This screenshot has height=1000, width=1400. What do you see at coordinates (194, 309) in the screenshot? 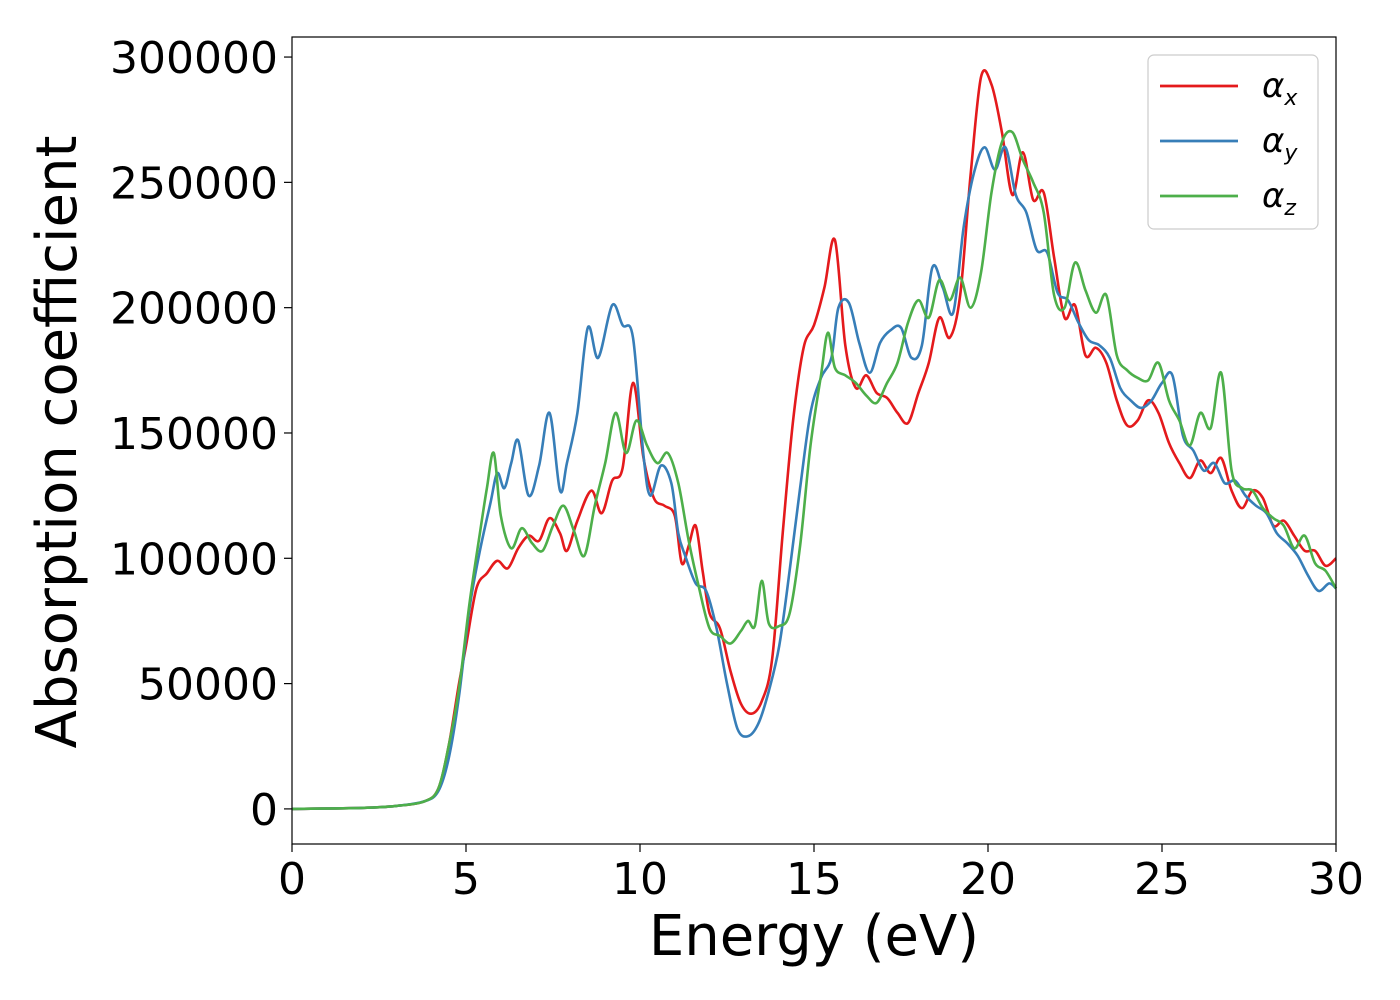
I see `y-tick-label: 200000` at bounding box center [194, 309].